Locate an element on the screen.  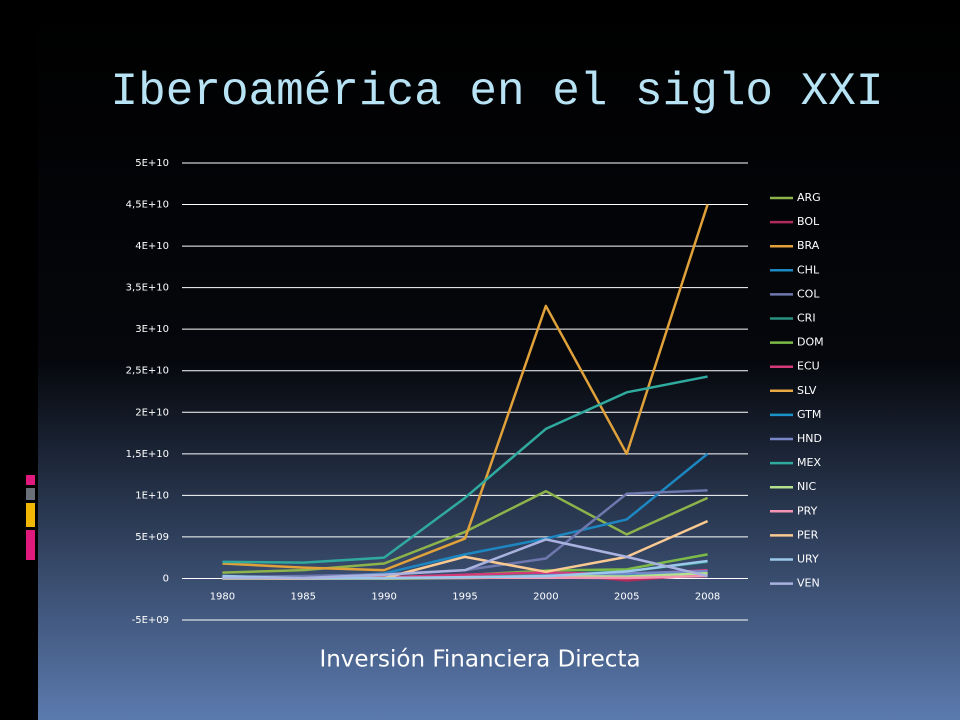
chart-caption: Inversión Financiera Directa is located at coordinates (479, 660).